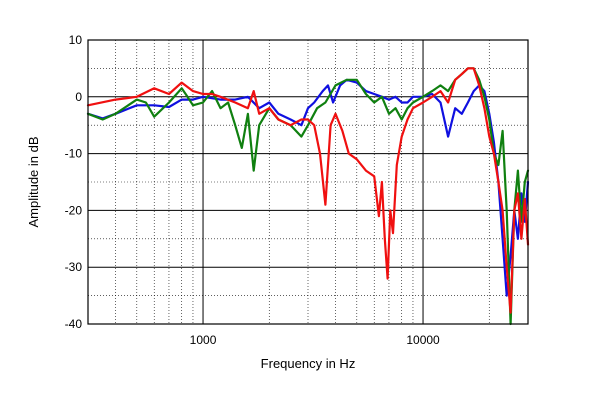  What do you see at coordinates (33, 181) in the screenshot?
I see `y-axis-label: Amplitude in dB` at bounding box center [33, 181].